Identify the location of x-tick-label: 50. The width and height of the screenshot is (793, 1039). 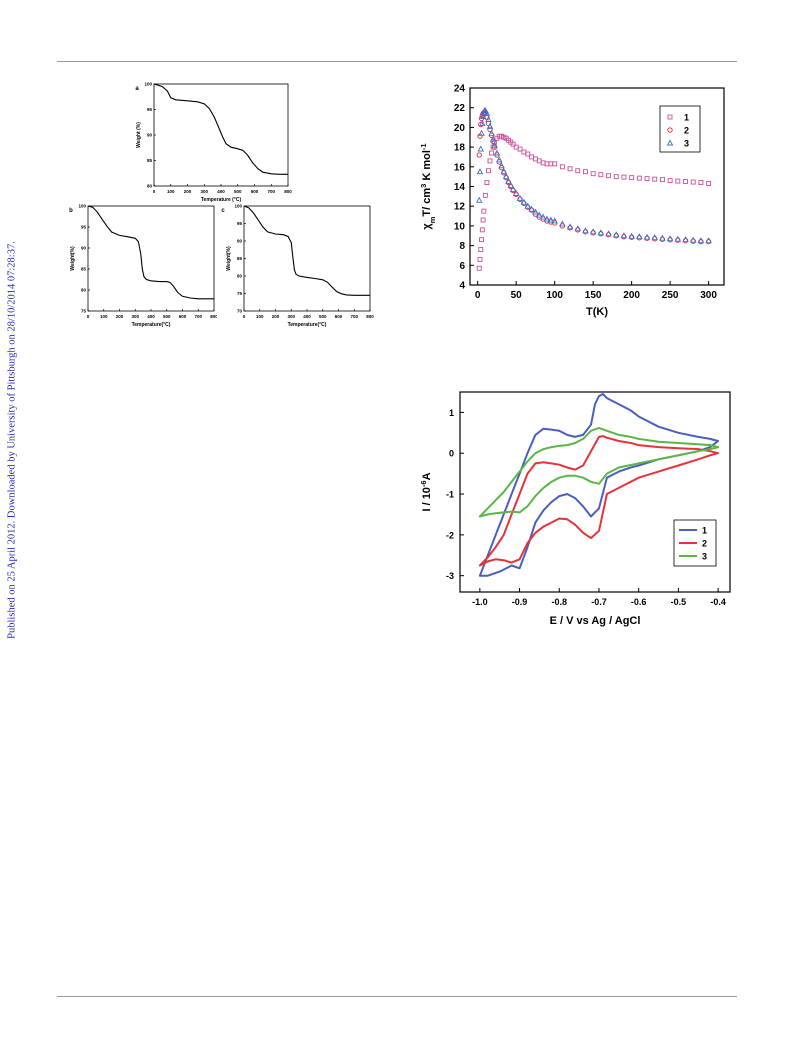
(517, 295).